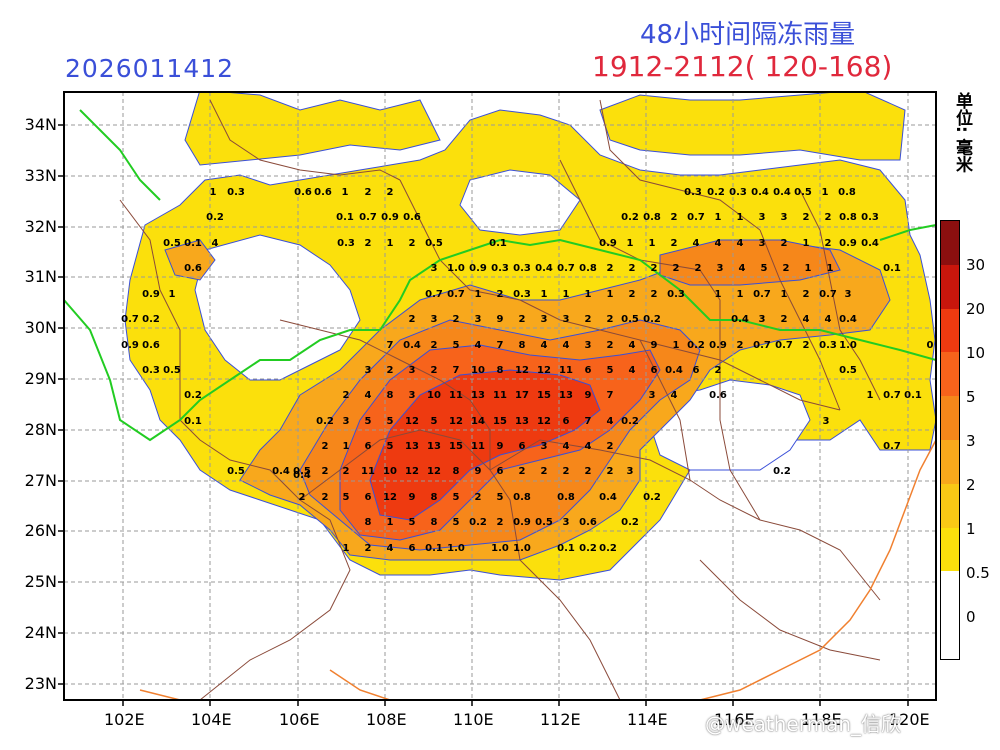 This screenshot has width=1000, height=750. What do you see at coordinates (40, 327) in the screenshot?
I see `lat-label: 30N` at bounding box center [40, 327].